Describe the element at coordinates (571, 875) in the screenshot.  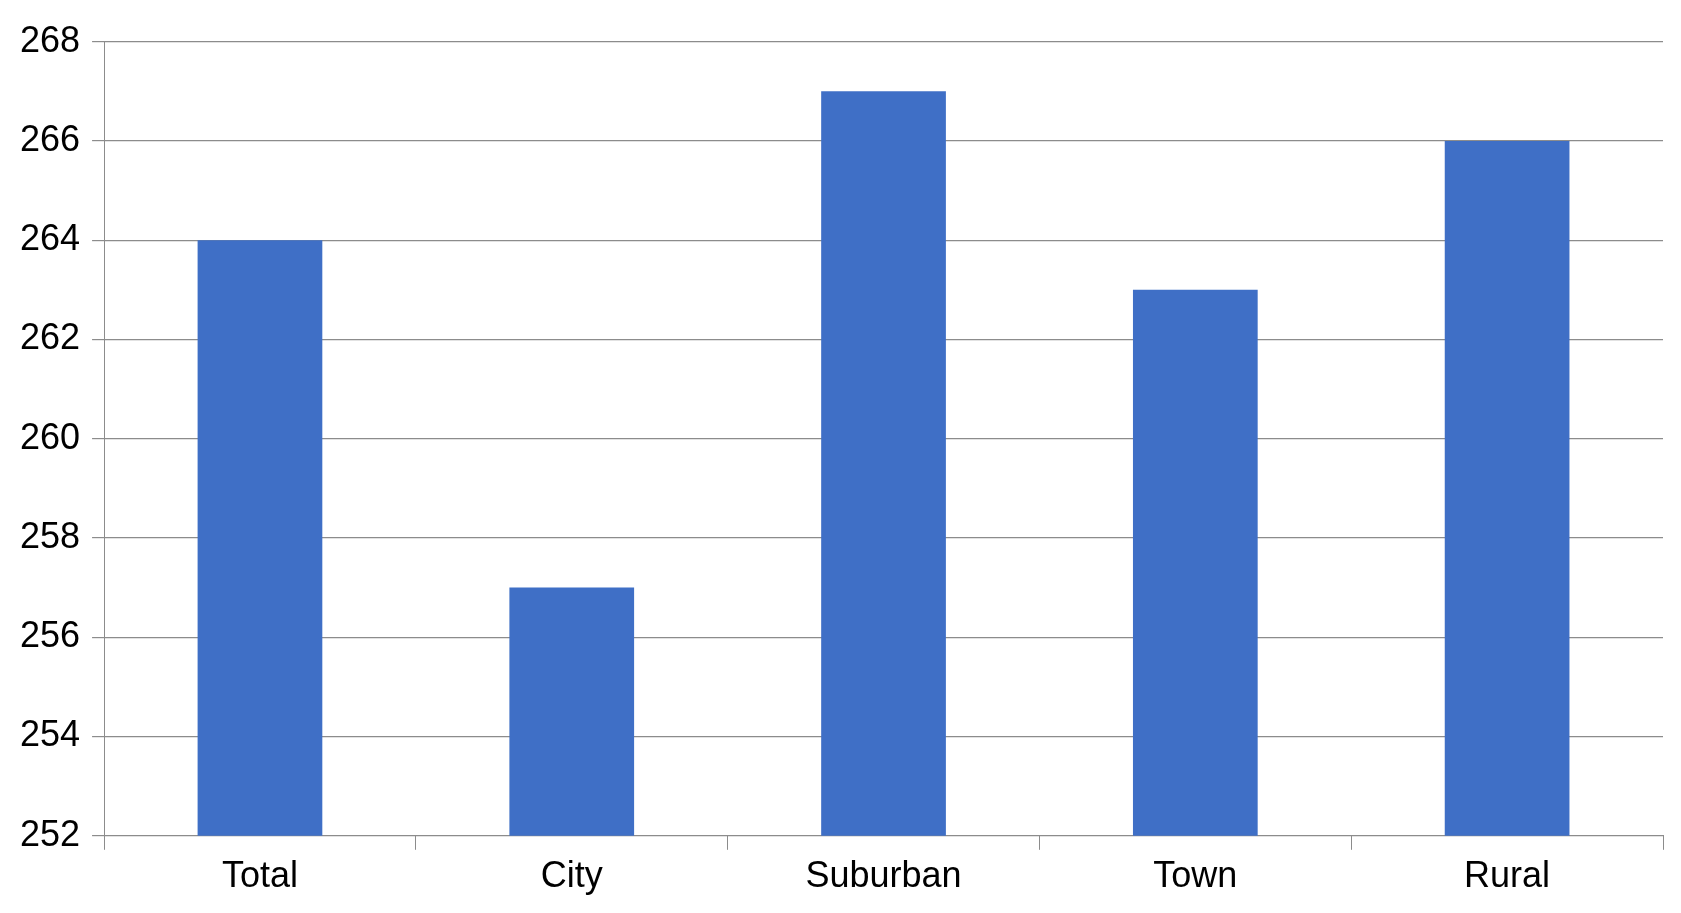
I see `x-tick-label: City` at that location.